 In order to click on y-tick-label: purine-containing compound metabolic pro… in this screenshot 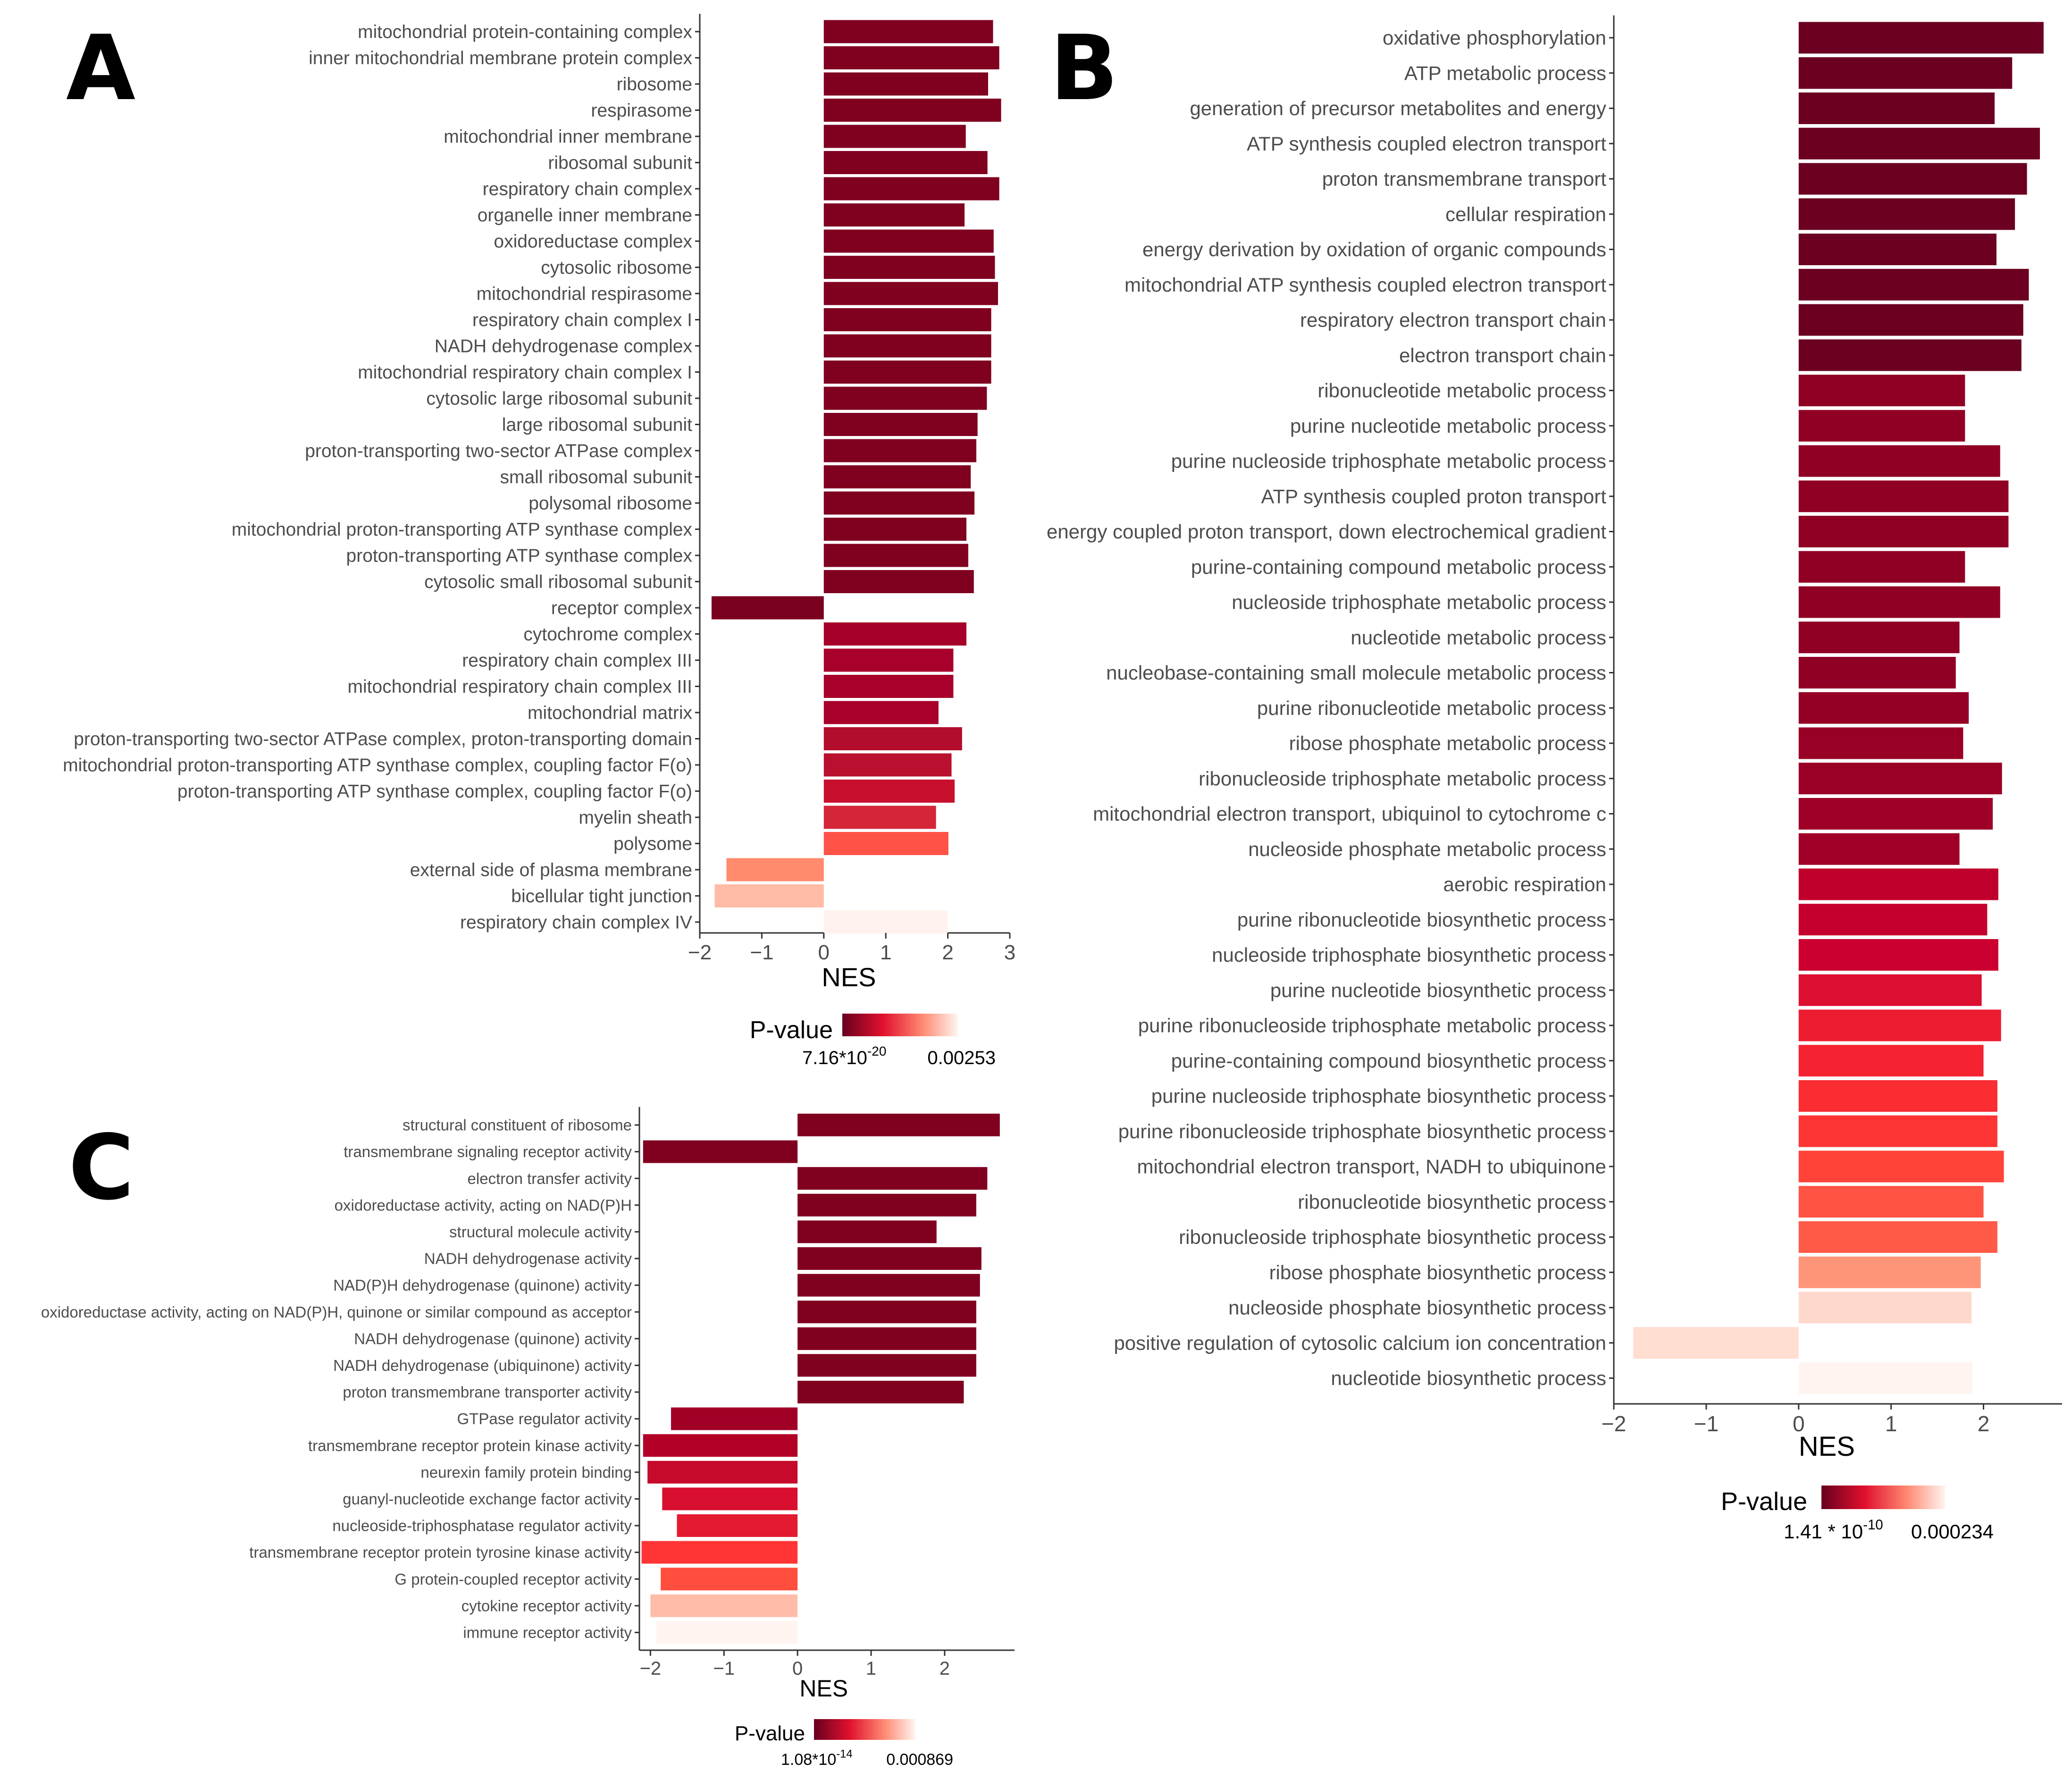, I will do `click(1398, 567)`.